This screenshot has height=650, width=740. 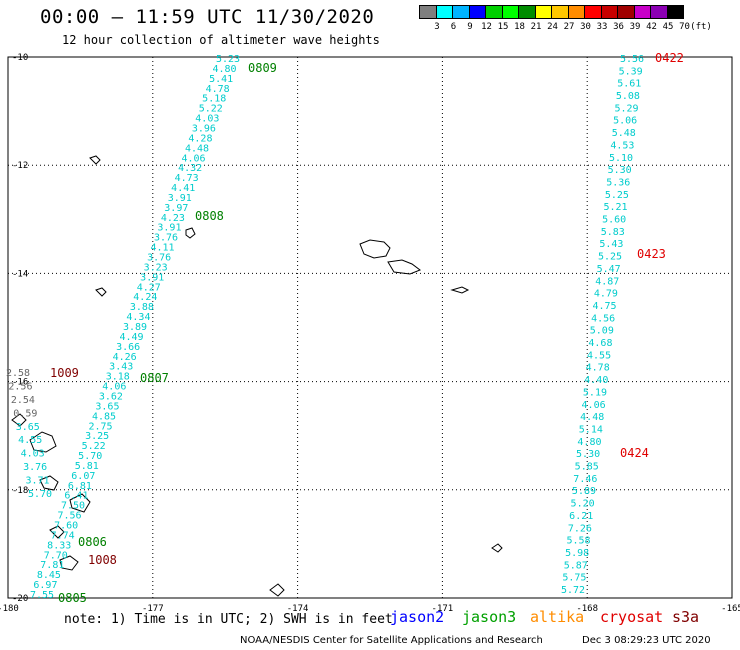 What do you see at coordinates (589, 442) in the screenshot?
I see `wave-height-value: 4.80` at bounding box center [589, 442].